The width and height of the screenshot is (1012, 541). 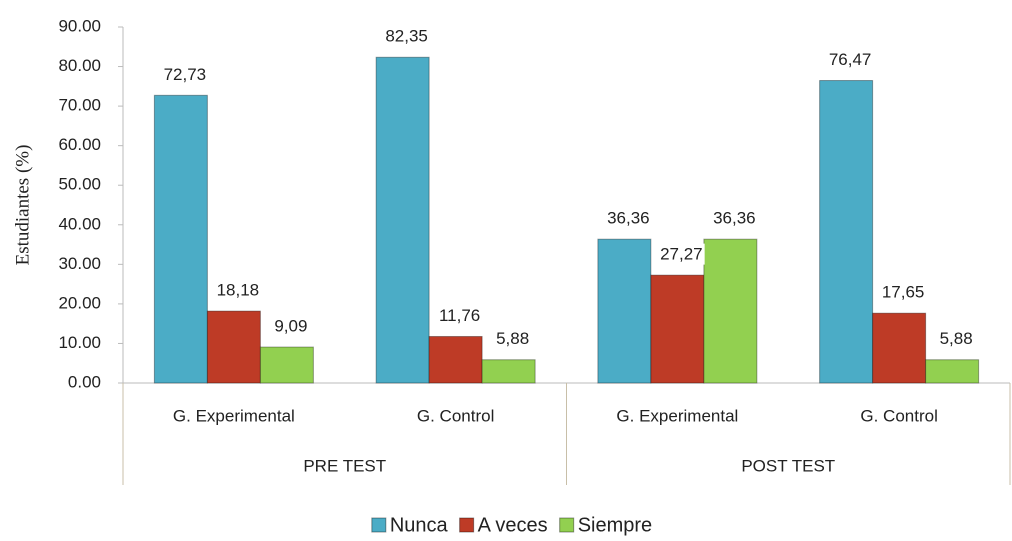 I want to click on group-label: PRE TEST, so click(x=344, y=465).